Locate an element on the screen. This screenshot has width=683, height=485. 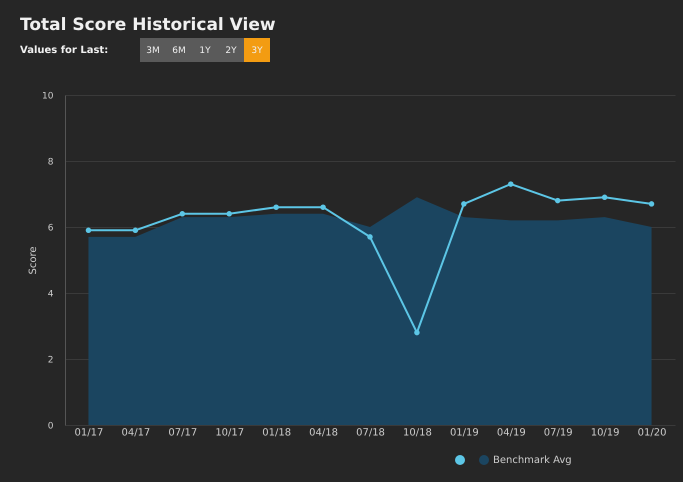
x-tick-label: 10/19 is located at coordinates (605, 433).